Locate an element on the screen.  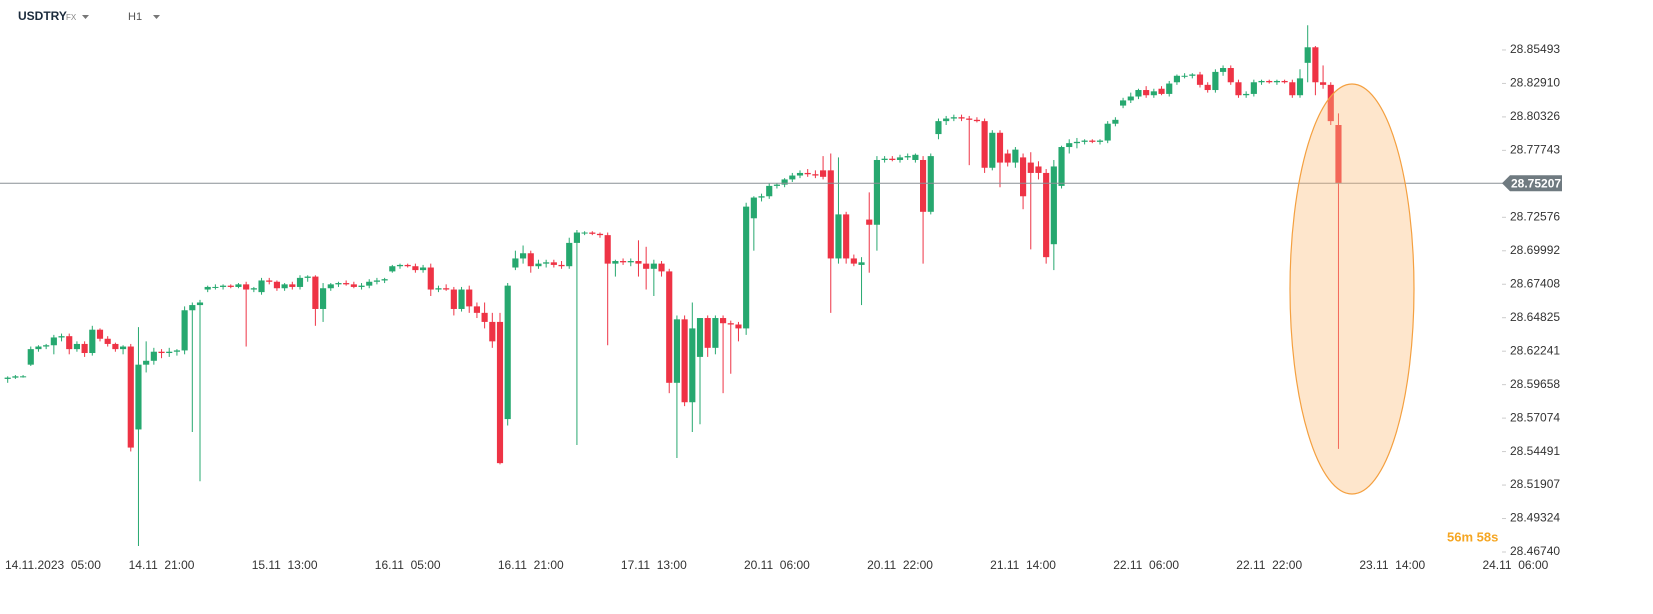
y-tick-label: 28.62241 is located at coordinates (1535, 350).